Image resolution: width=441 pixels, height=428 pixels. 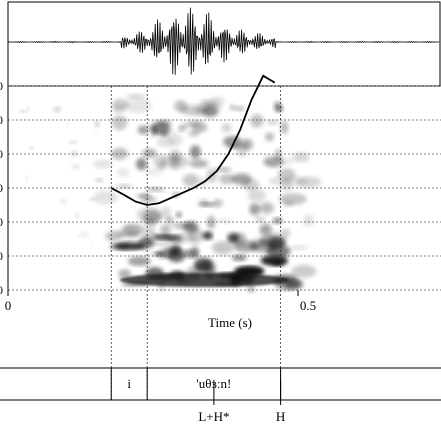 What do you see at coordinates (280, 416) in the screenshot?
I see `tone-label: H` at bounding box center [280, 416].